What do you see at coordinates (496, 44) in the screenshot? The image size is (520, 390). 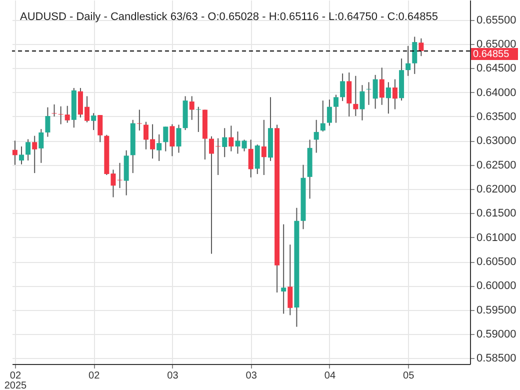 I see `y-tick-label: 0.65000` at bounding box center [496, 44].